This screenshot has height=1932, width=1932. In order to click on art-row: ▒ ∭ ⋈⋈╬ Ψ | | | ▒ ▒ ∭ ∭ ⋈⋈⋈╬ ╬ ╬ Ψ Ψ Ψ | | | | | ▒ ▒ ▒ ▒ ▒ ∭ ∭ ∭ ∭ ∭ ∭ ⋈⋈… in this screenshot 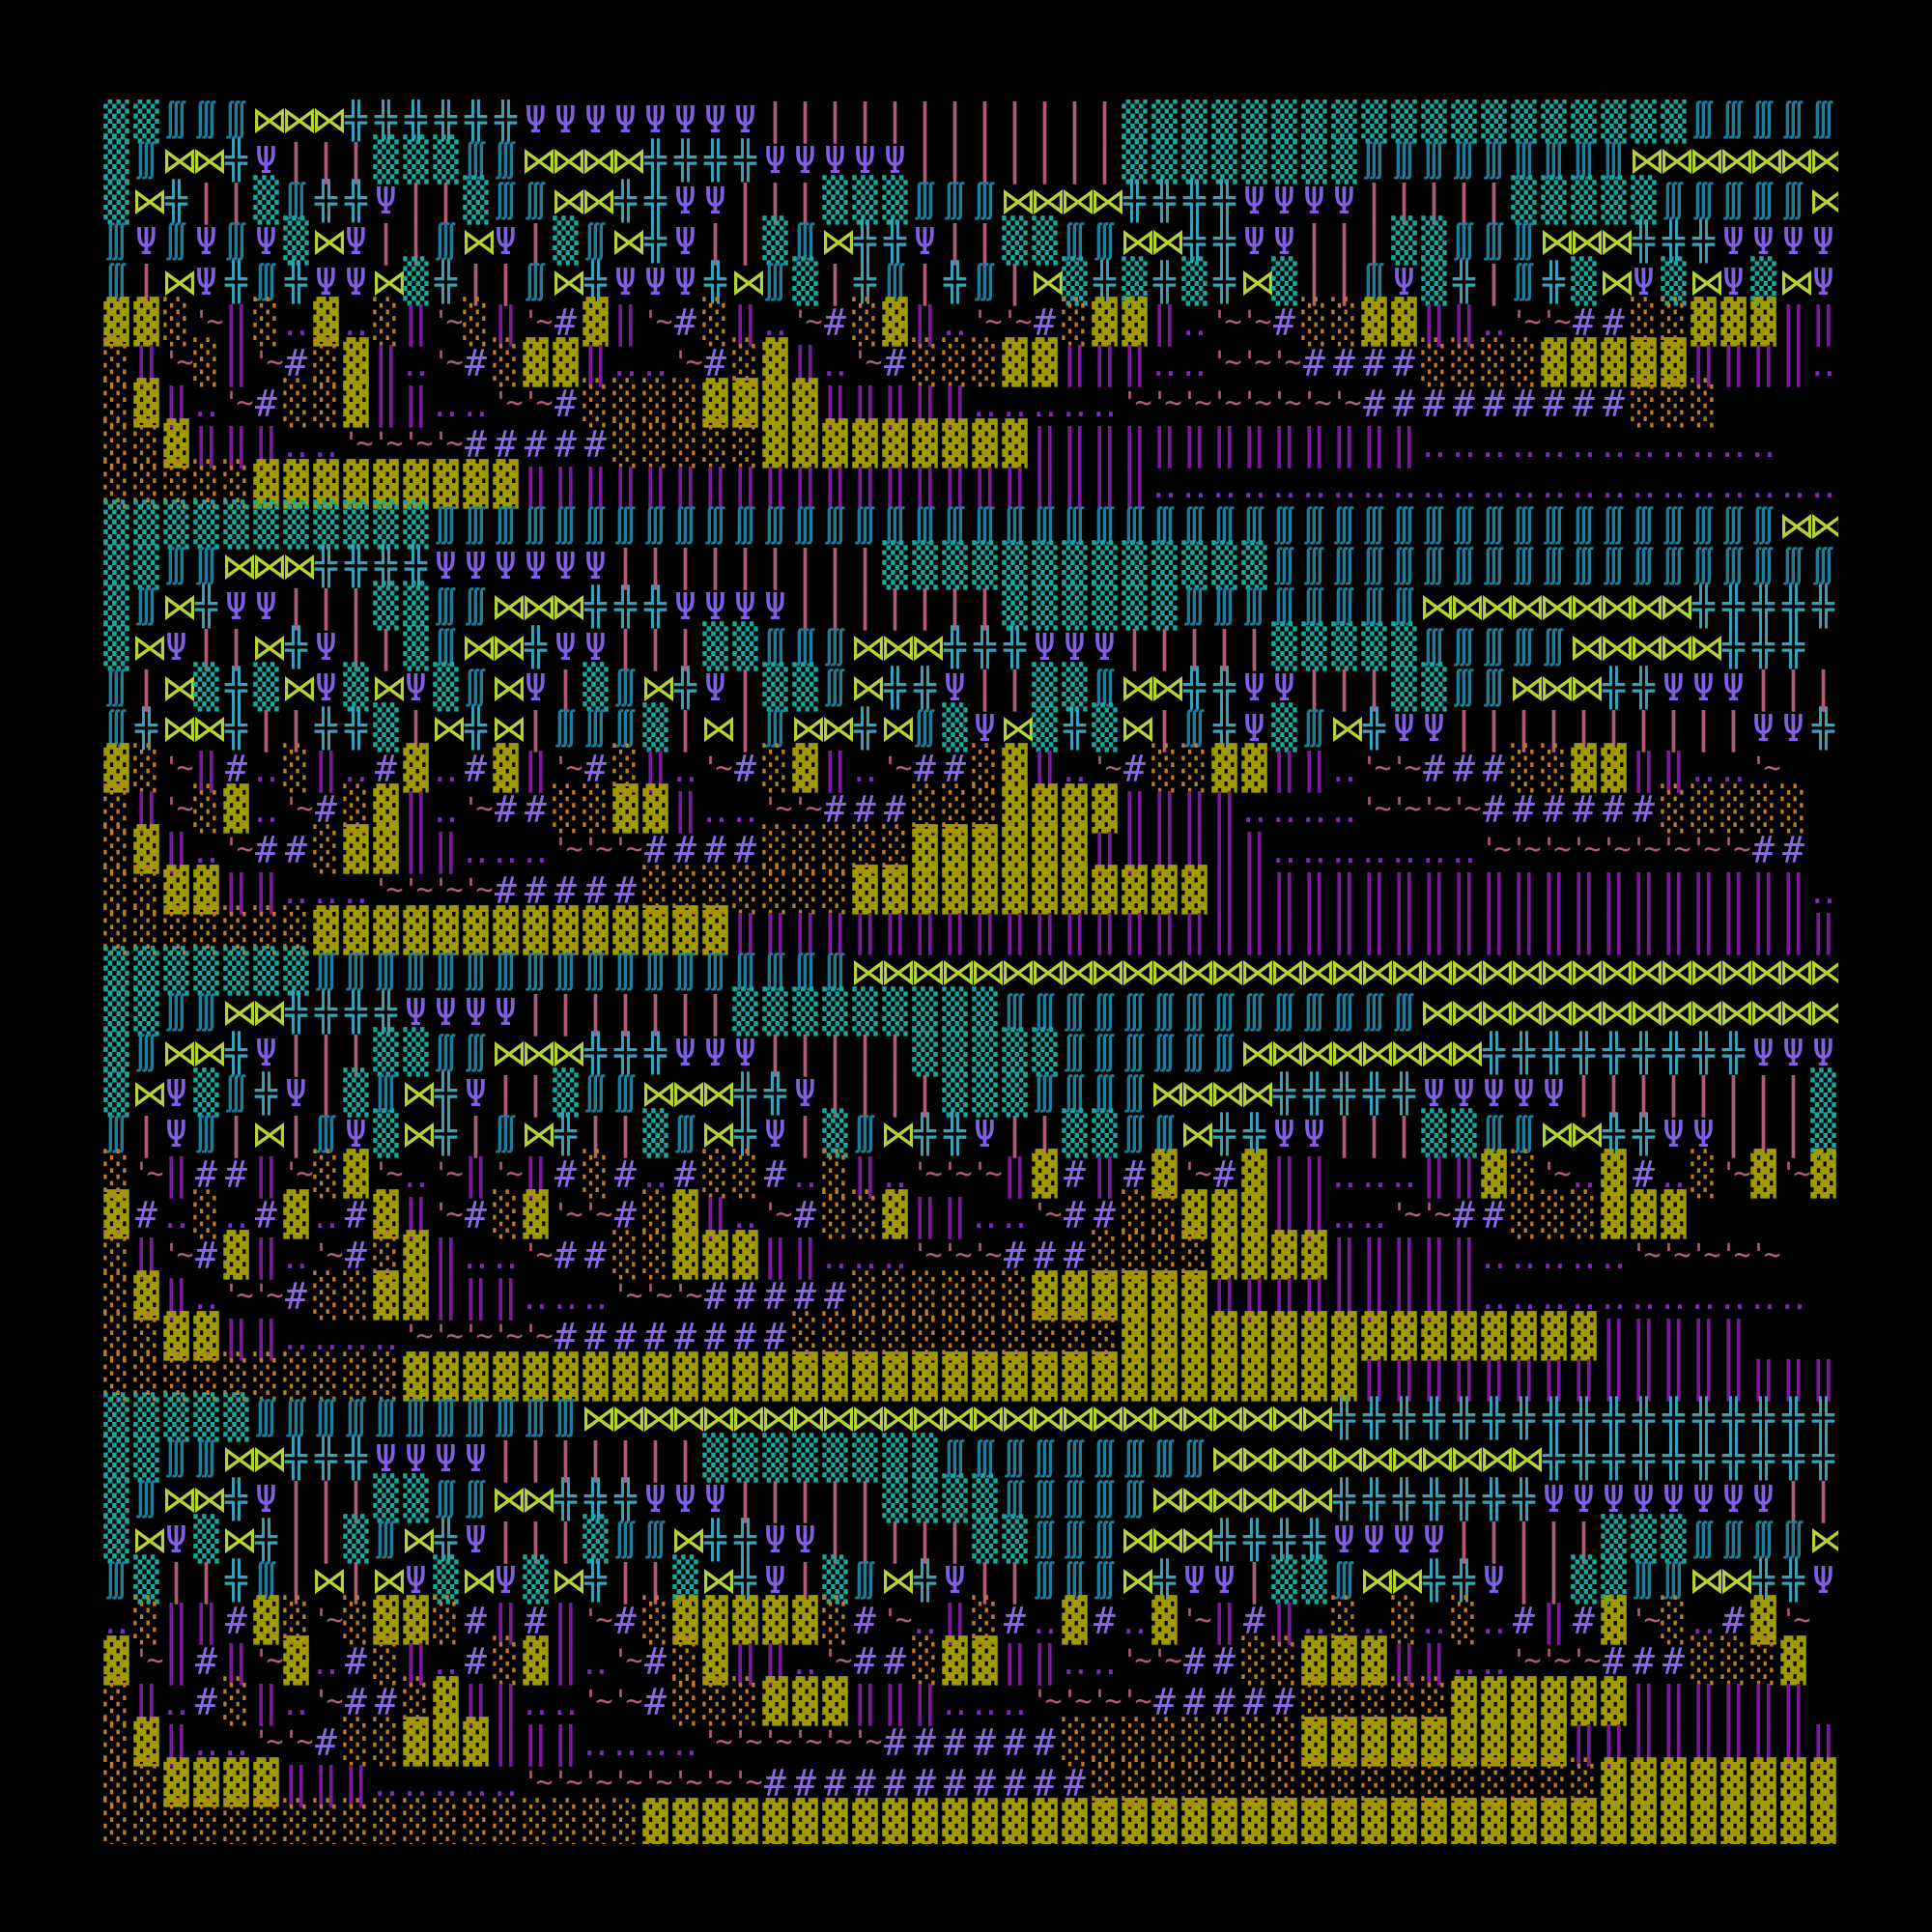, I will do `click(969, 1052)`.